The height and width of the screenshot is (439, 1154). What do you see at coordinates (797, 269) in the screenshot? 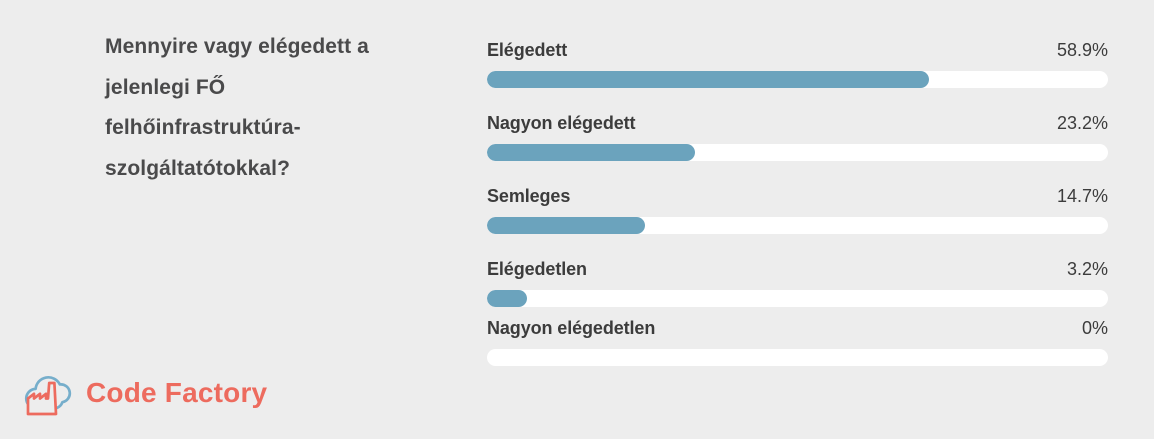
I see `bar-row-header: Elégedetlen 3.2%` at bounding box center [797, 269].